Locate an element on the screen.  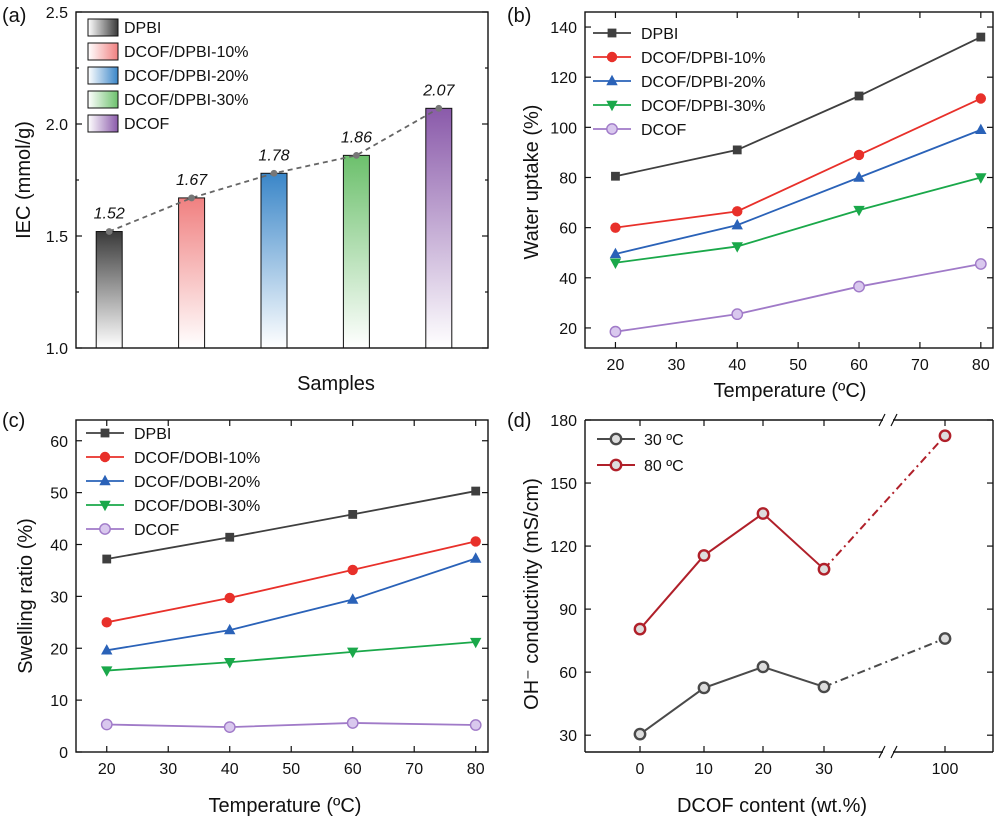
panel-d-xlabel: DCOF content (wt.%) is located at coordinates (772, 806).